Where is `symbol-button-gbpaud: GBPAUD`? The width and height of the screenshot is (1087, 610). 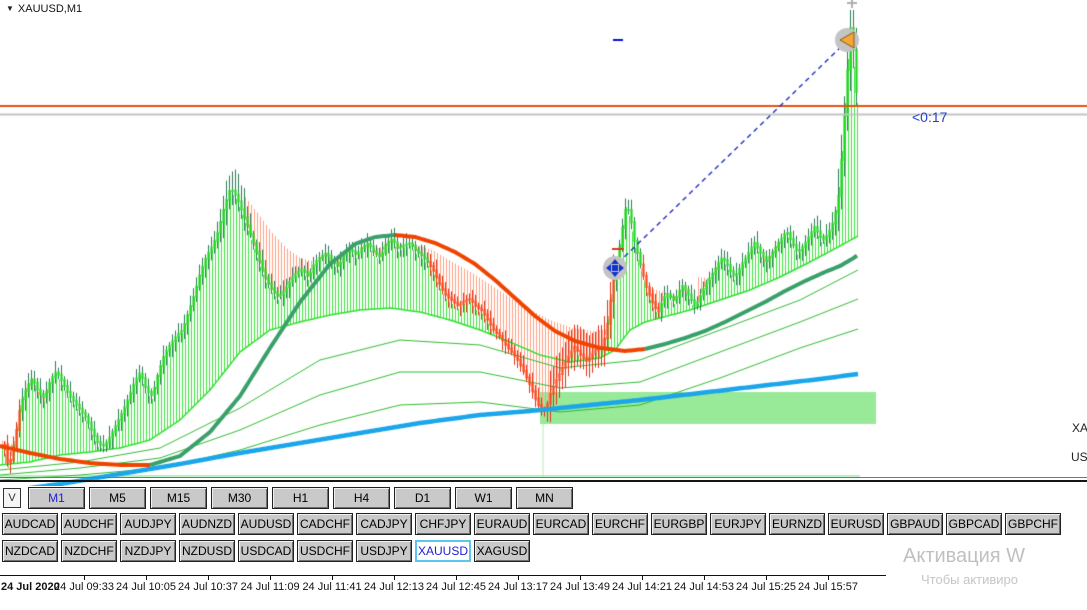 symbol-button-gbpaud: GBPAUD is located at coordinates (915, 524).